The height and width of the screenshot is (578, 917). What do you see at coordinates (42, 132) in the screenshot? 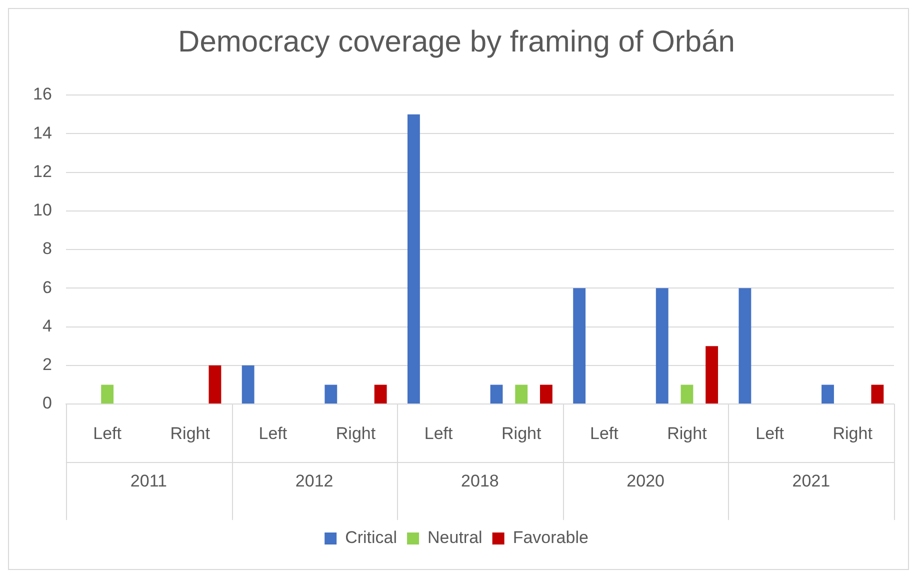
I see `y-tick-label: 14` at bounding box center [42, 132].